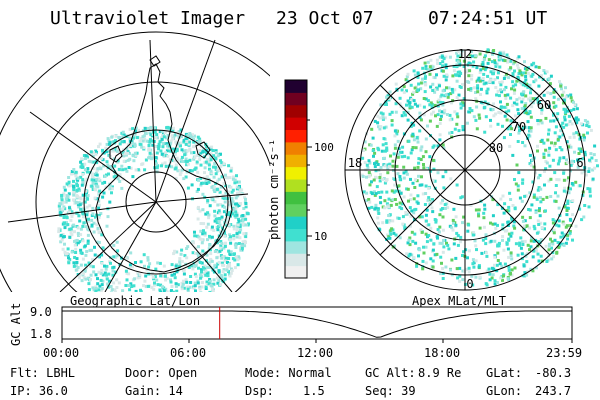  What do you see at coordinates (41, 334) in the screenshot?
I see `gc-alt-tick-min: 1.8` at bounding box center [41, 334].